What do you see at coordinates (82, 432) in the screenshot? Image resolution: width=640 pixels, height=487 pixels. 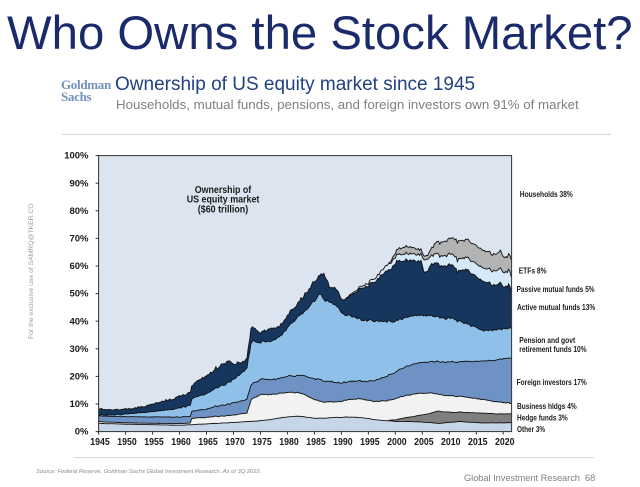 I see `svg-text: 0%` at bounding box center [82, 432].